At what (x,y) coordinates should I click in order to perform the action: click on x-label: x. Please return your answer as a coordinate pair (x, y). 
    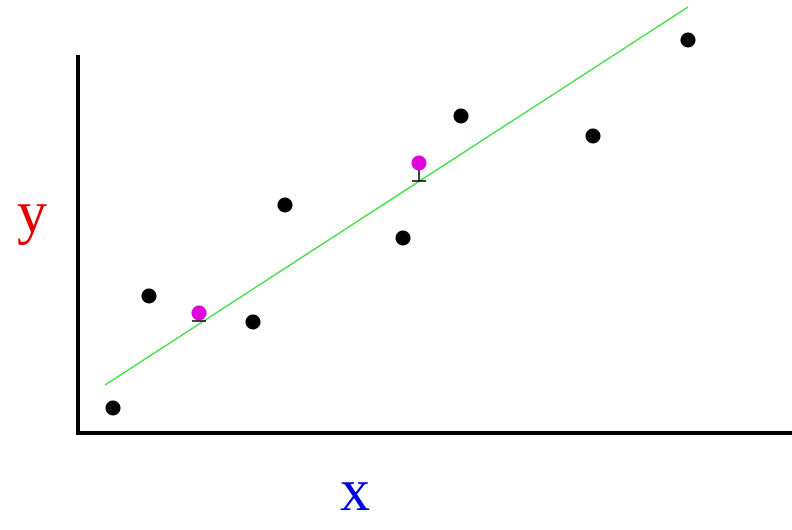
    Looking at the image, I should click on (355, 490).